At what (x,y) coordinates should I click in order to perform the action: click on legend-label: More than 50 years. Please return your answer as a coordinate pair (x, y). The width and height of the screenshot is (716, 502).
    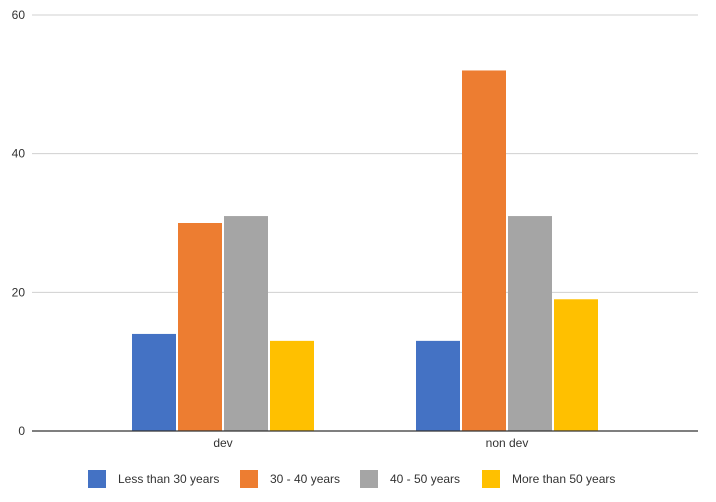
    Looking at the image, I should click on (563, 479).